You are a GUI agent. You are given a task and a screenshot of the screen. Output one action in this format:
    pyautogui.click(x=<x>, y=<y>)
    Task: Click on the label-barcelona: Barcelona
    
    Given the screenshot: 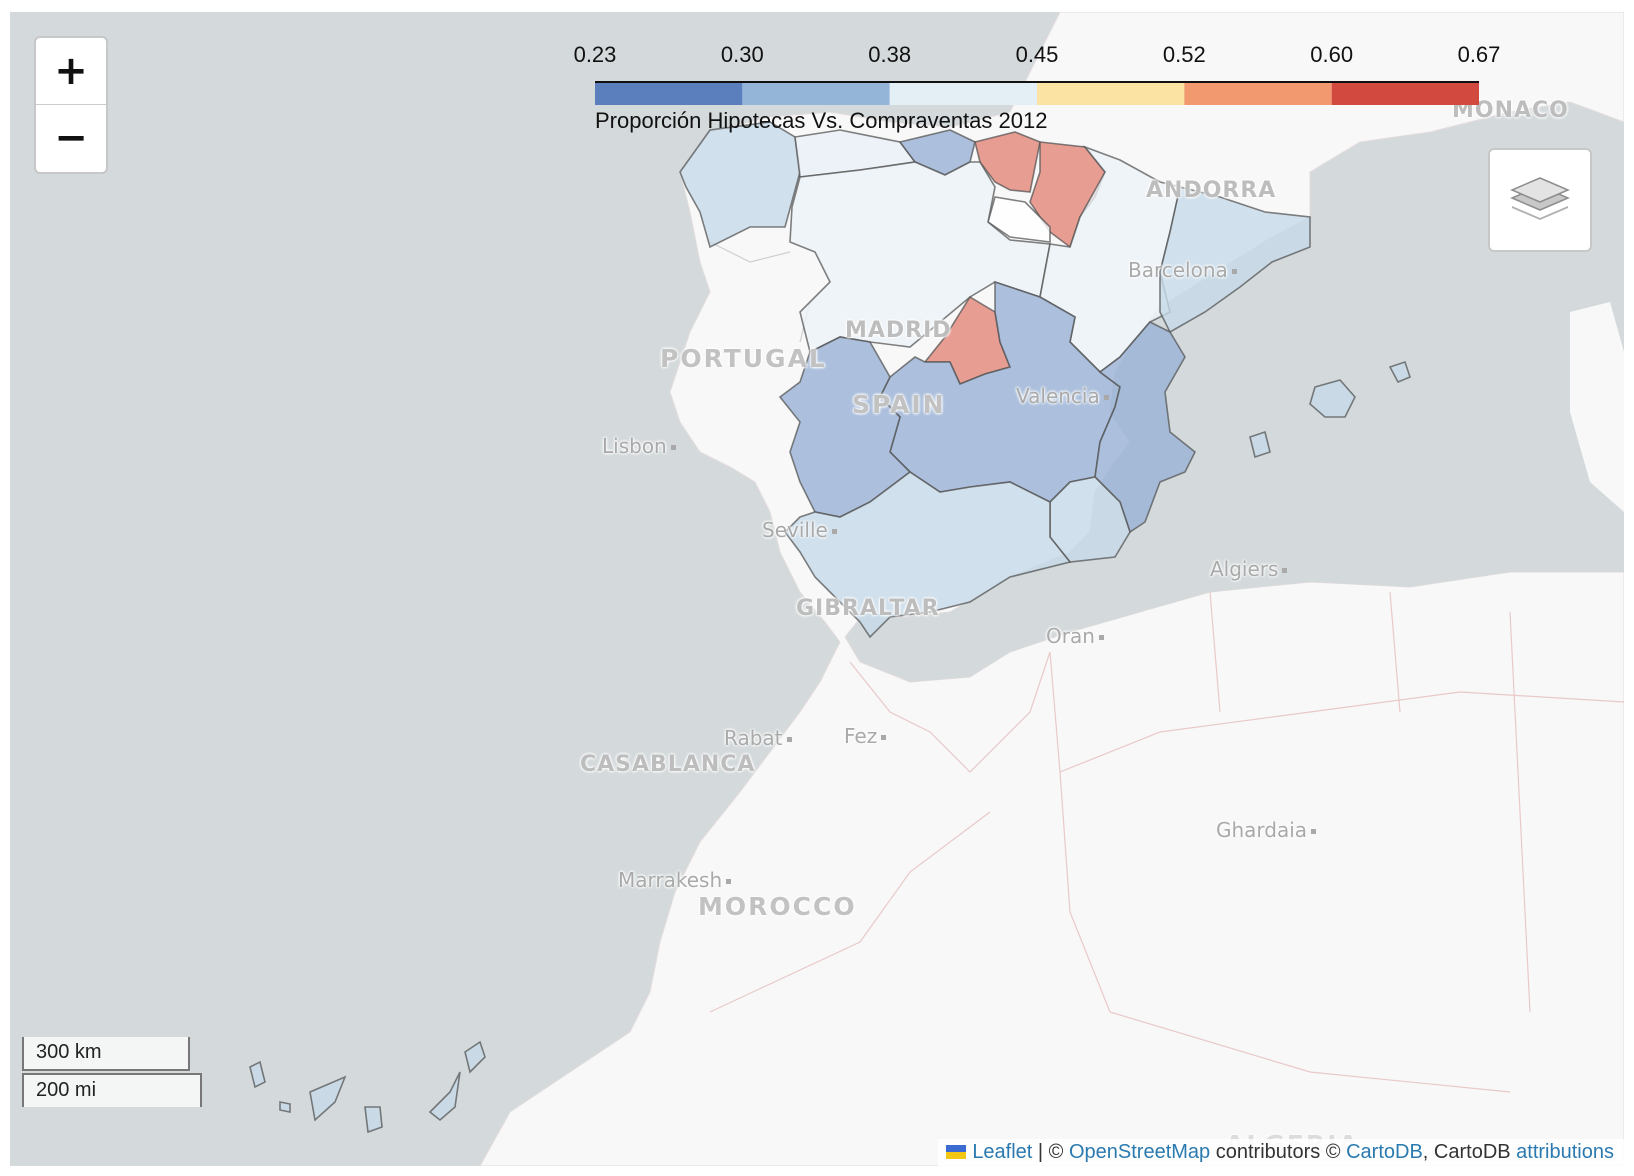 What is the action you would take?
    pyautogui.click(x=1182, y=270)
    